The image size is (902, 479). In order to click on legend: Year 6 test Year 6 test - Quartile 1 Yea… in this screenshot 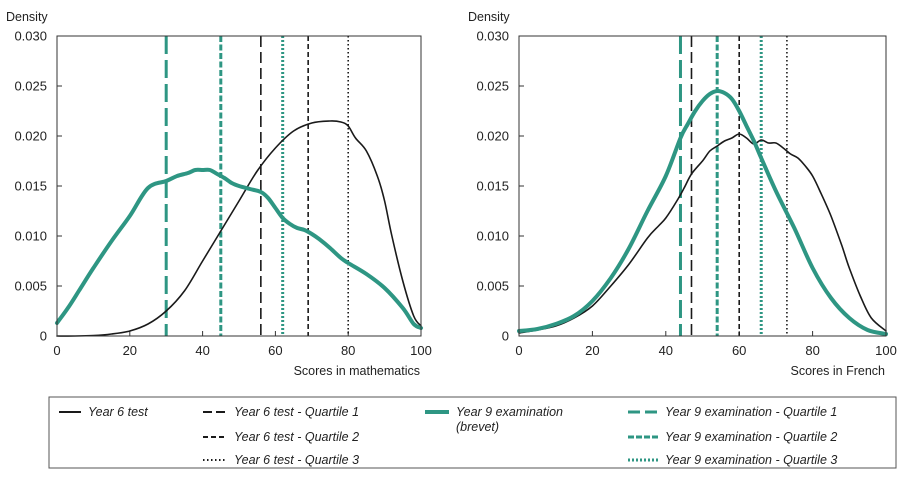, I will do `click(472, 432)`.